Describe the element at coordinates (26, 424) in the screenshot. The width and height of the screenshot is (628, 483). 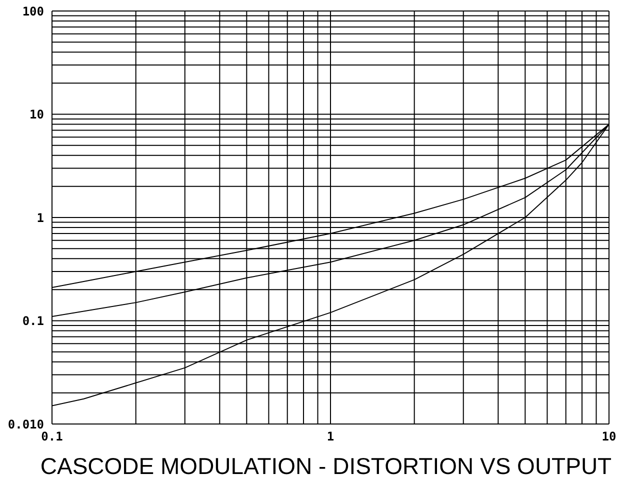
I see `y-tick-label: 0.010` at that location.